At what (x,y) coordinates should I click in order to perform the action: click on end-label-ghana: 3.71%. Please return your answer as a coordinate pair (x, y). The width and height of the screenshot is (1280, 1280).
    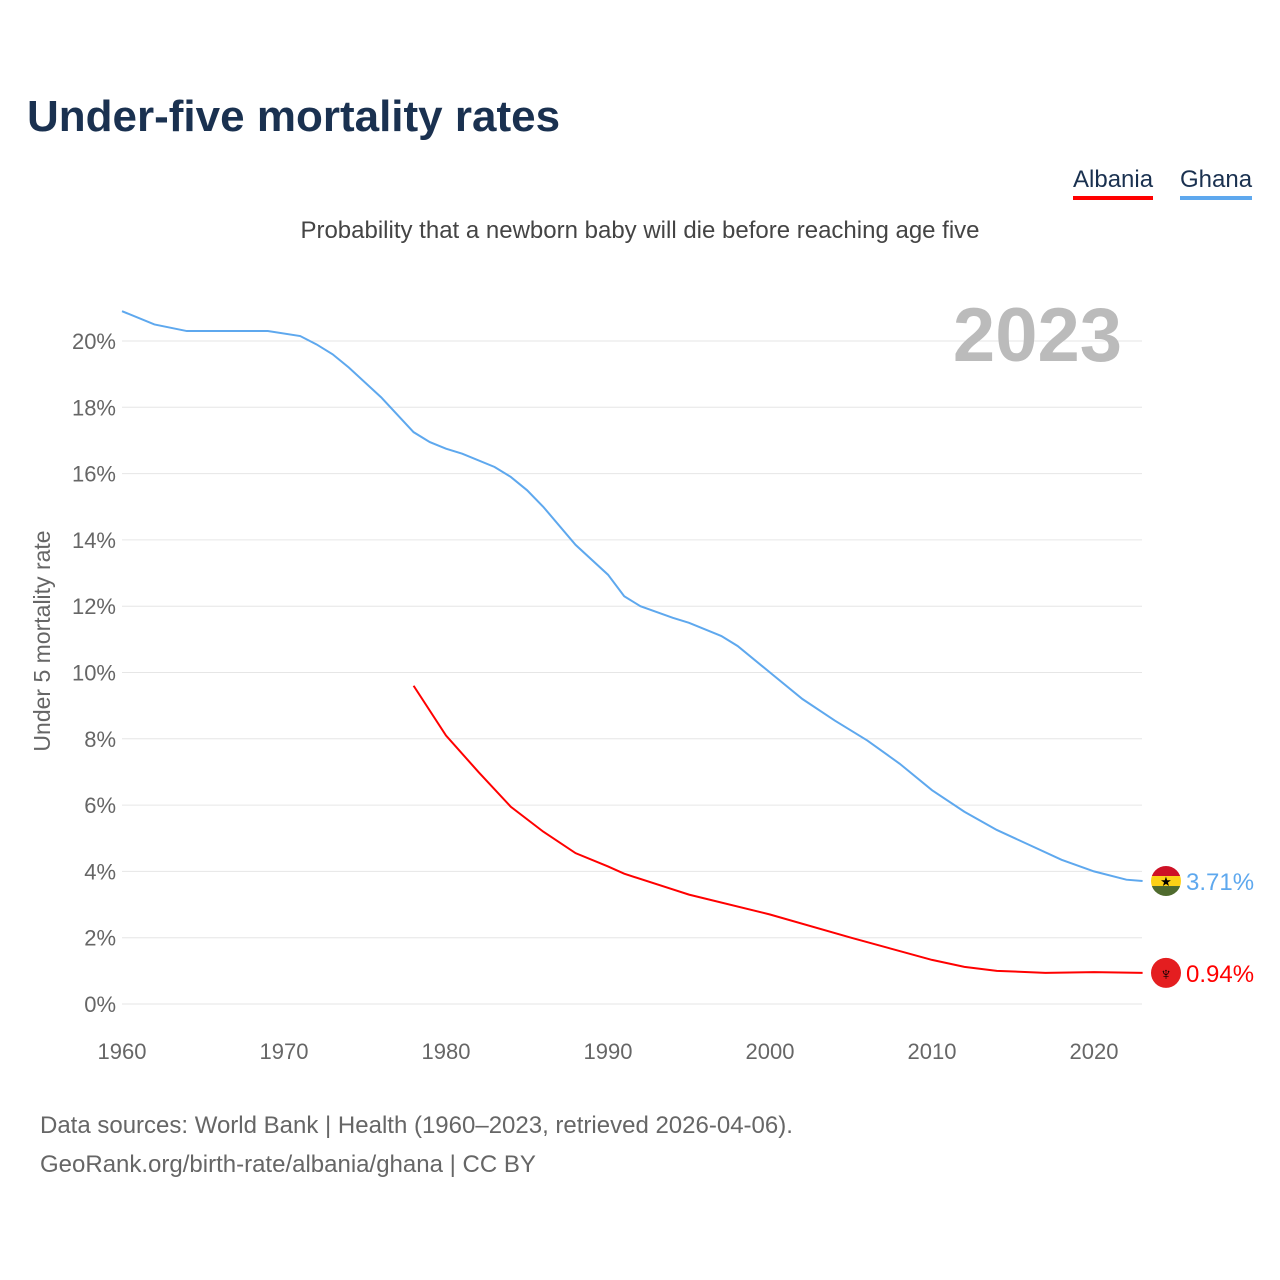
    Looking at the image, I should click on (1220, 882).